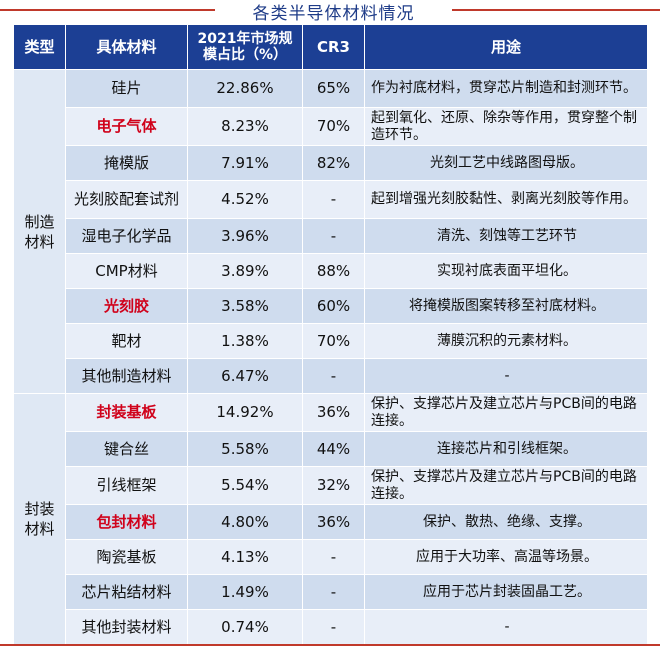  What do you see at coordinates (333, 306) in the screenshot?
I see `cr3-cell: 60%` at bounding box center [333, 306].